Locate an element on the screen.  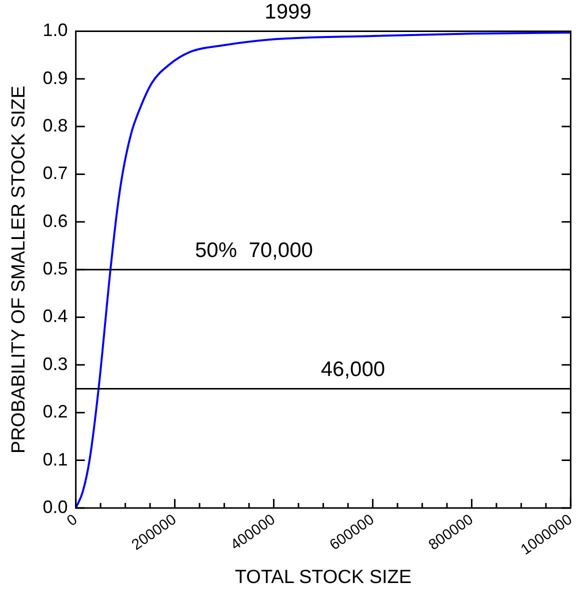
annotation: 46,000 is located at coordinates (353, 370).